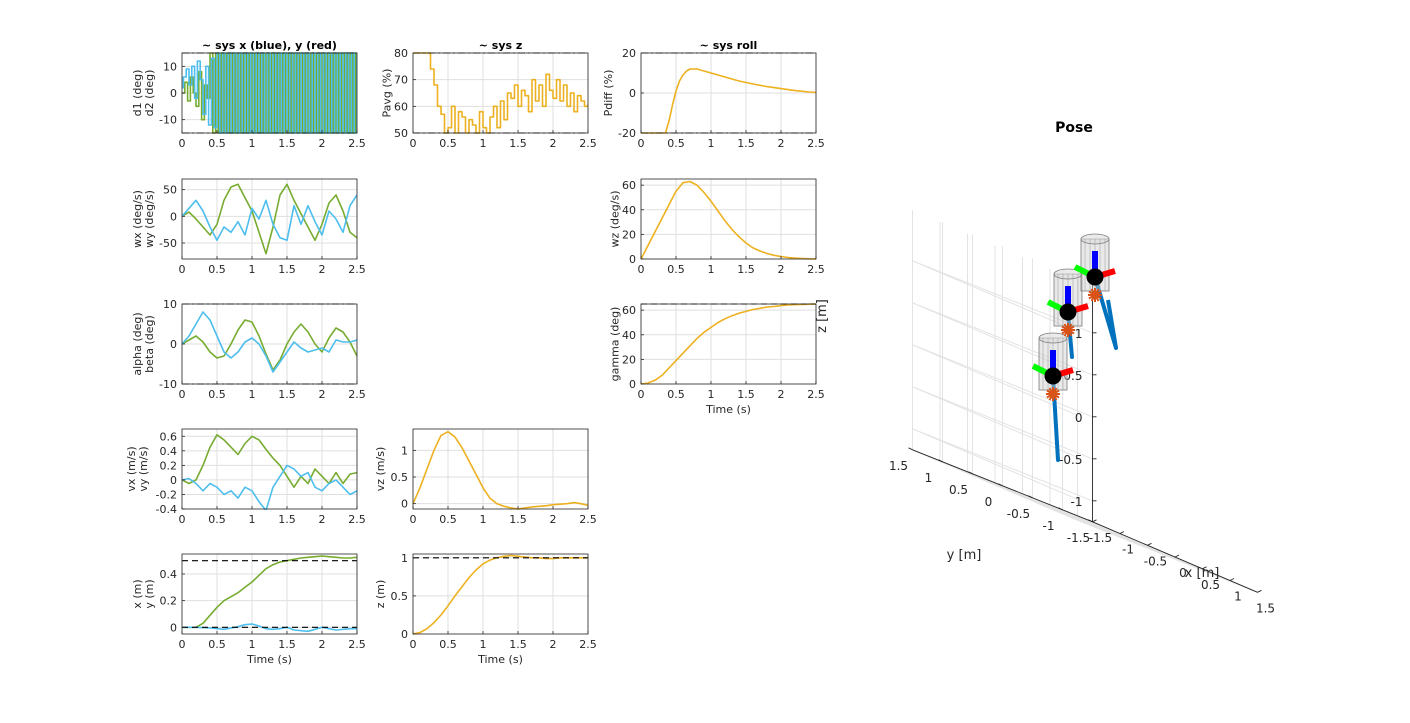 This screenshot has width=1410, height=723. I want to click on y-tick-label: 80, so click(401, 53).